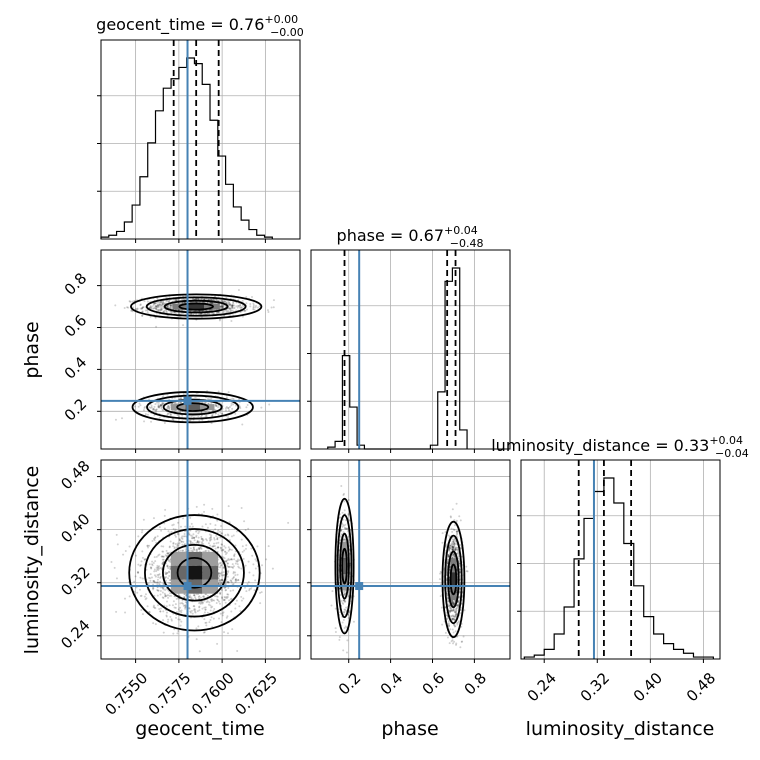 This screenshot has width=760, height=760. What do you see at coordinates (32, 560) in the screenshot?
I see `ylabel-luminosity-distance: luminosity_distance` at bounding box center [32, 560].